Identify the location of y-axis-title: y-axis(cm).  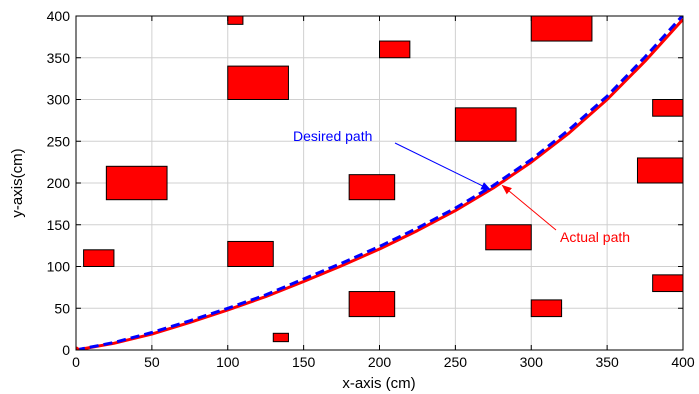
(17, 182).